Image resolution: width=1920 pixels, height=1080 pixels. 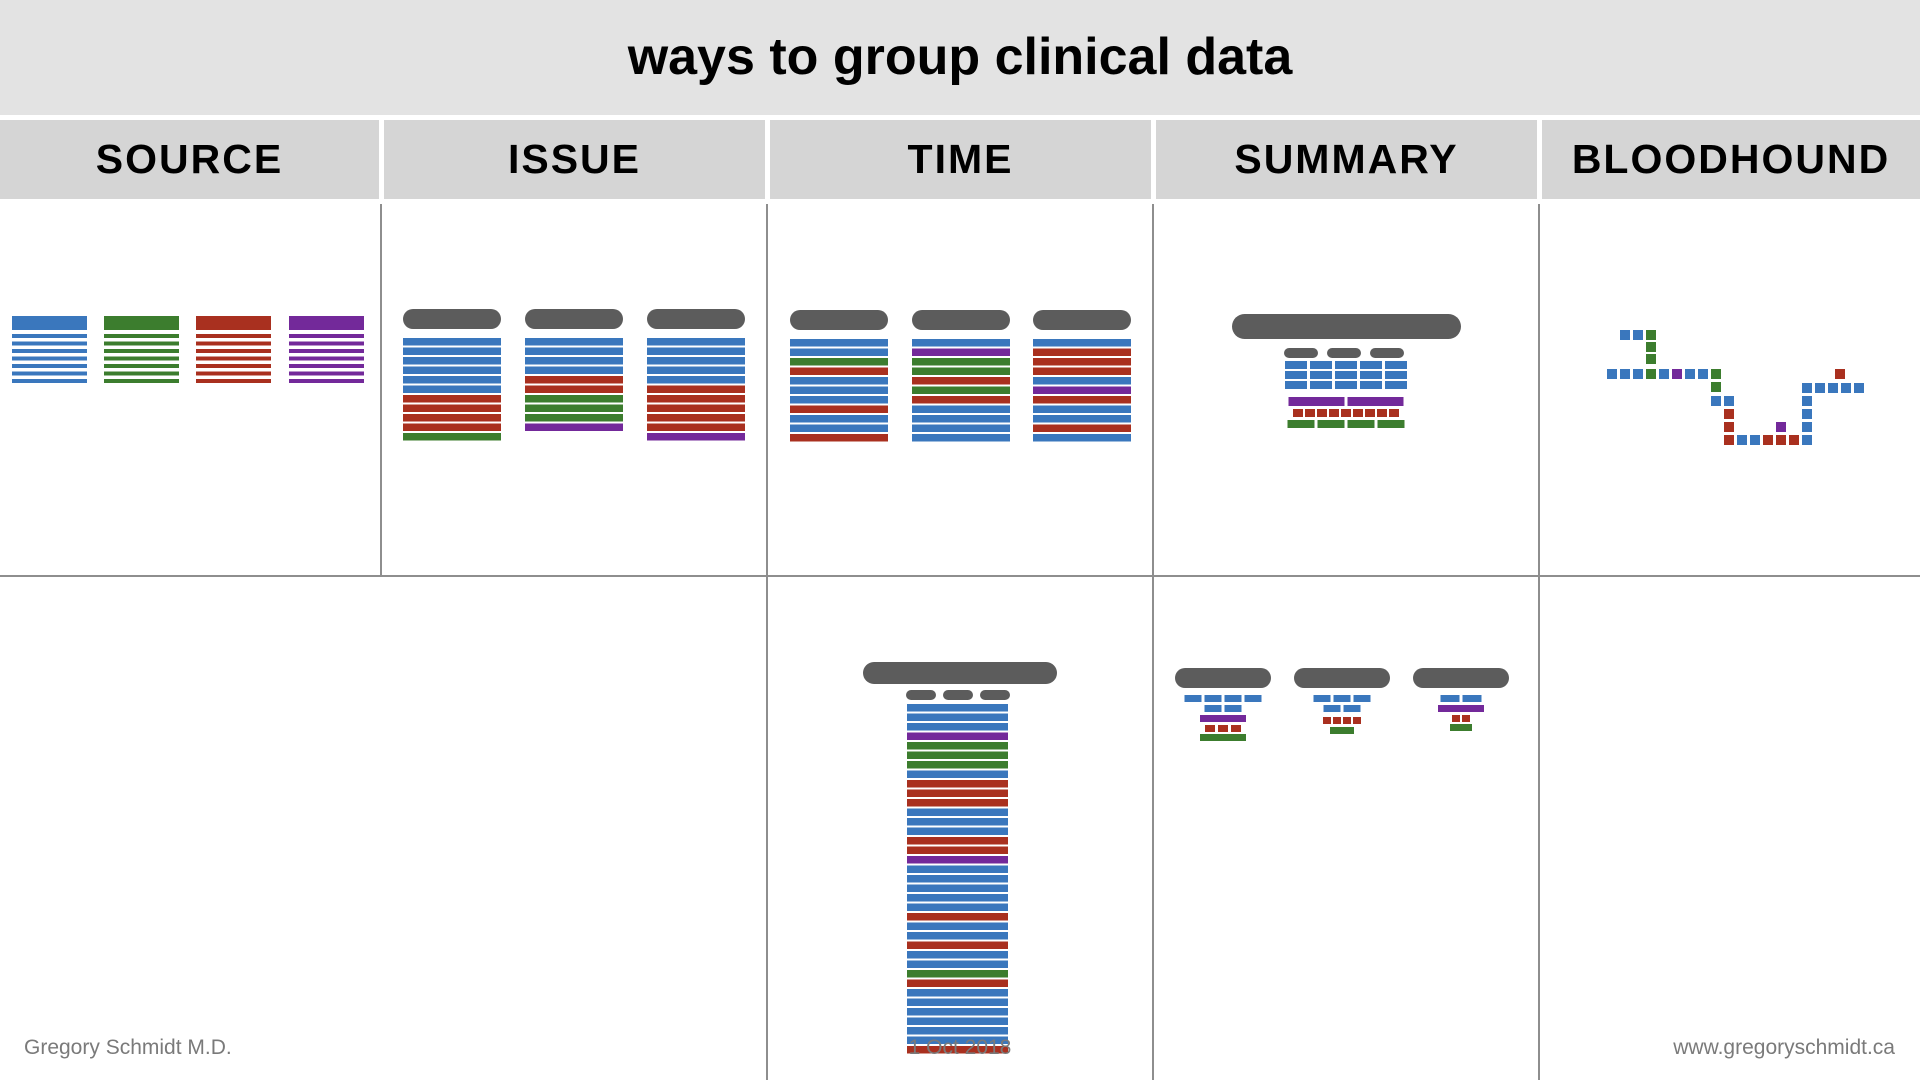 I want to click on footer-author: Gregory Schmidt M.D., so click(x=128, y=1047).